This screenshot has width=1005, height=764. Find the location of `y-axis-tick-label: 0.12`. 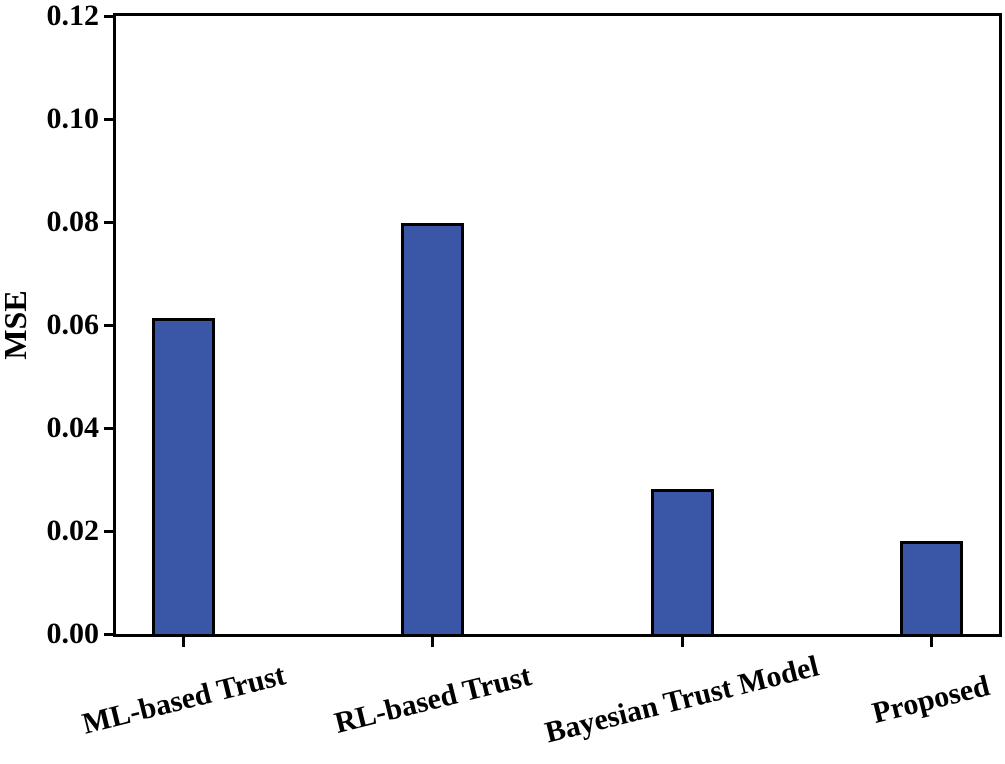

y-axis-tick-label: 0.12 is located at coordinates (73, 16).